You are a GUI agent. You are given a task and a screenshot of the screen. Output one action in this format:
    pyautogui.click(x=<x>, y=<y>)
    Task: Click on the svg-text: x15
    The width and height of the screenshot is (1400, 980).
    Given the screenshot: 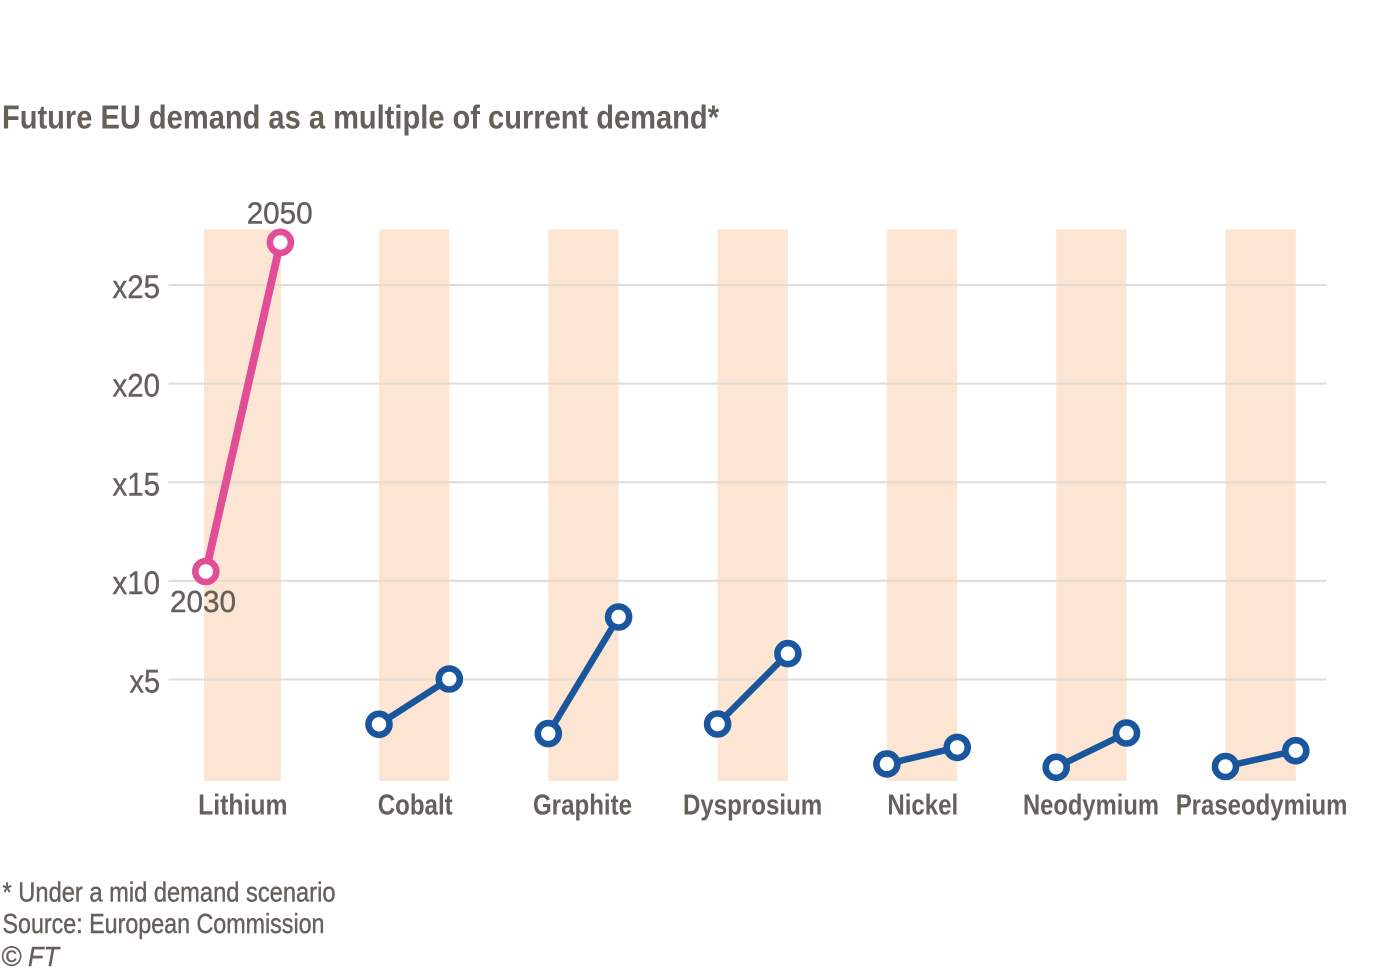 What is the action you would take?
    pyautogui.click(x=137, y=484)
    